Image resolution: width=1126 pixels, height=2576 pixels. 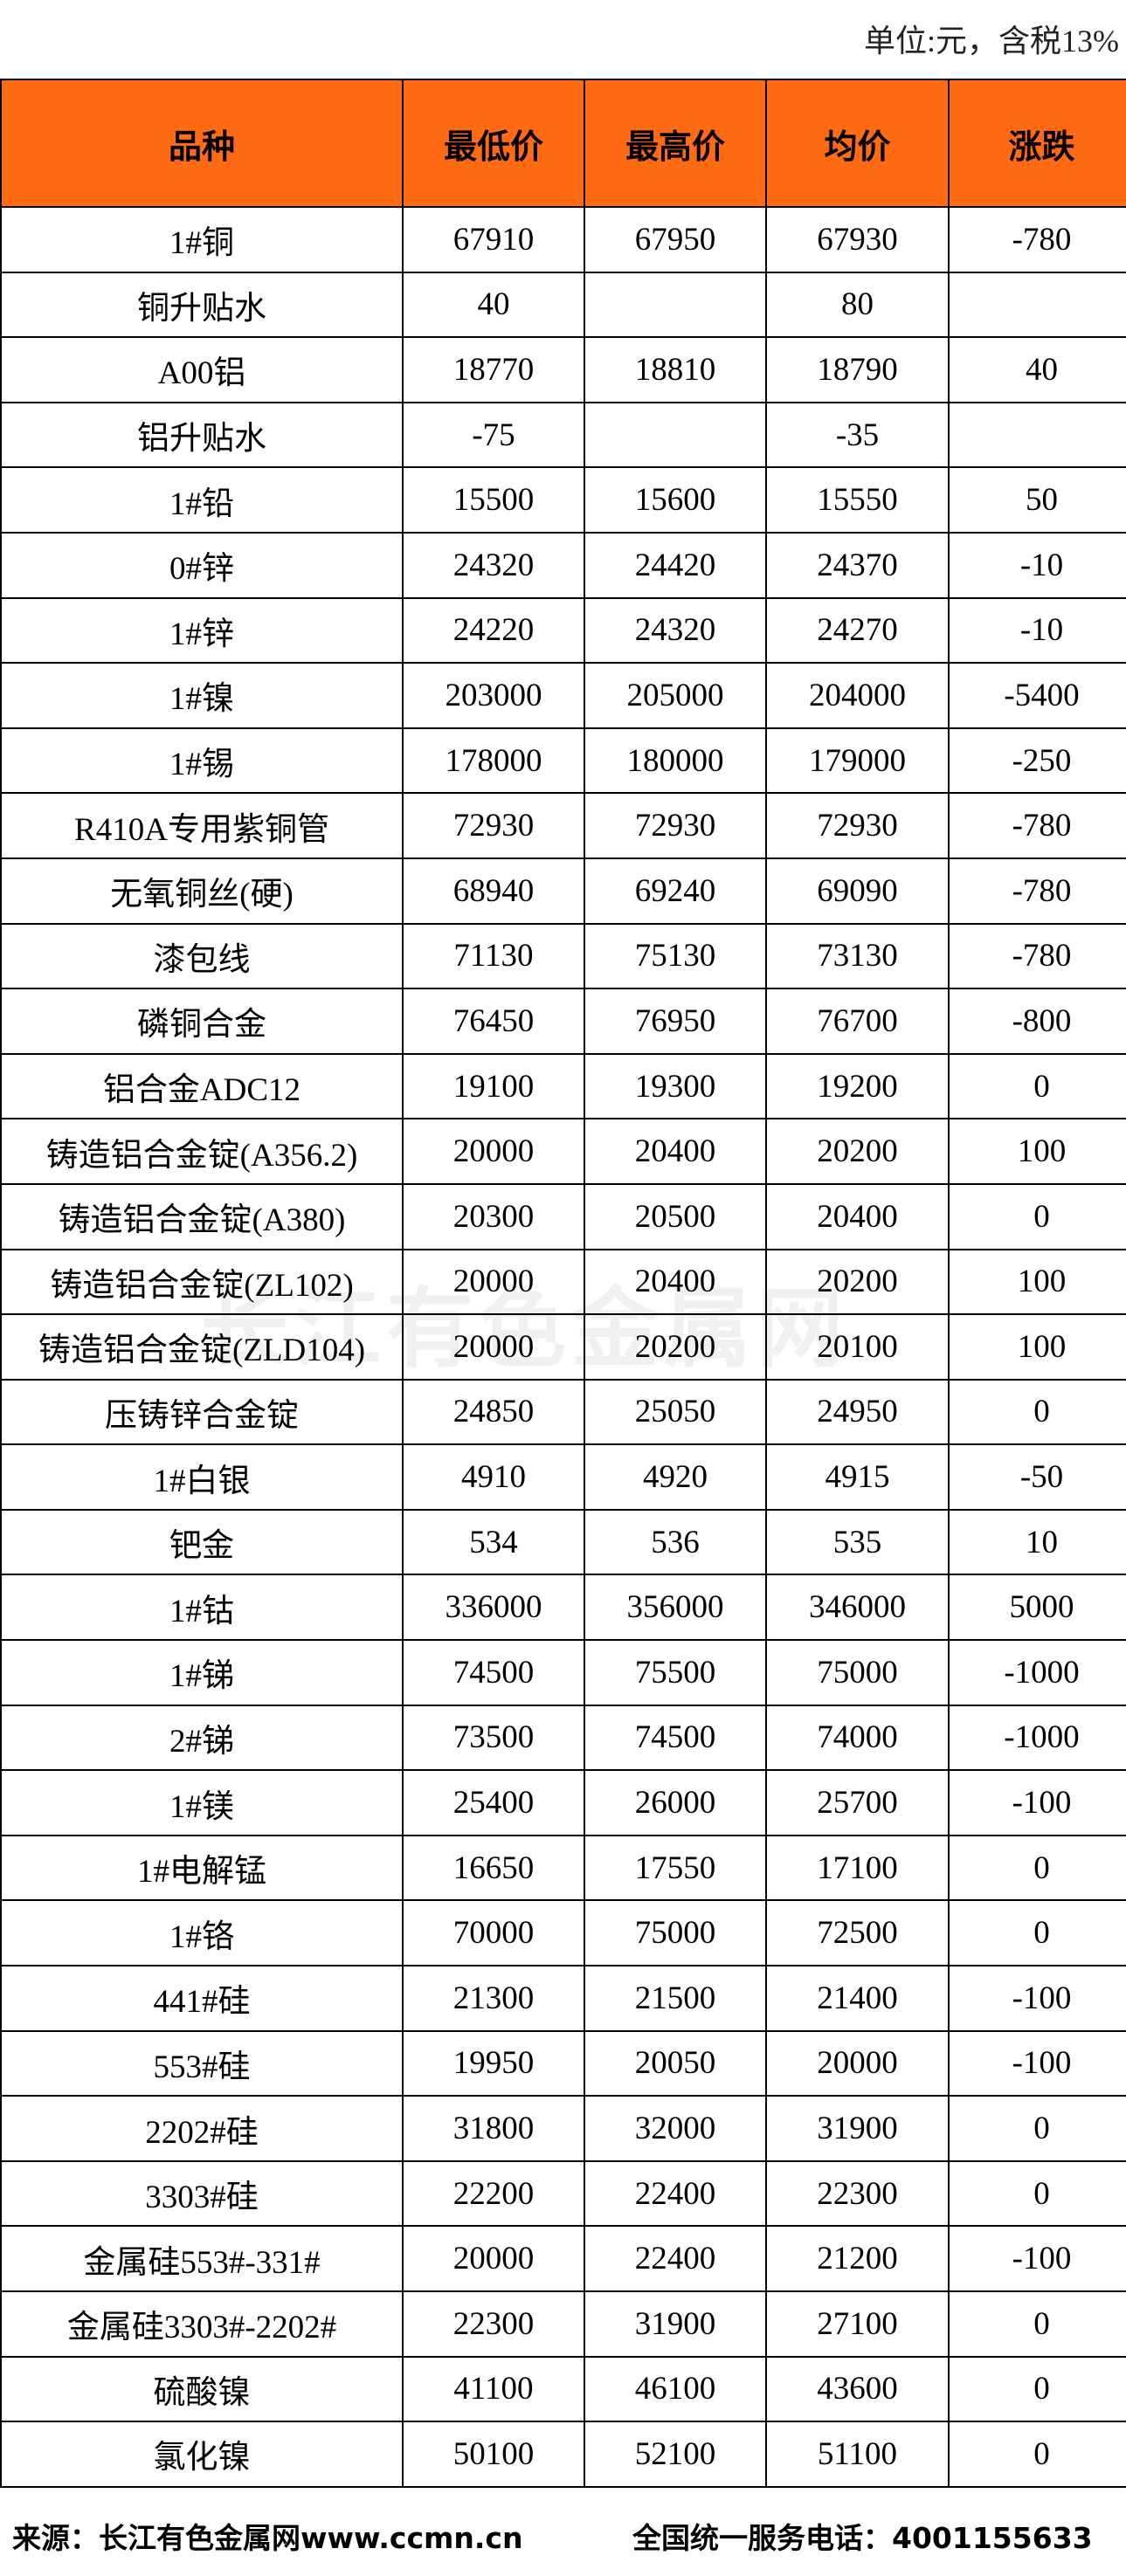 I want to click on table-row: 441#硅 21300 21500 21400 -100, so click(x=563, y=1998).